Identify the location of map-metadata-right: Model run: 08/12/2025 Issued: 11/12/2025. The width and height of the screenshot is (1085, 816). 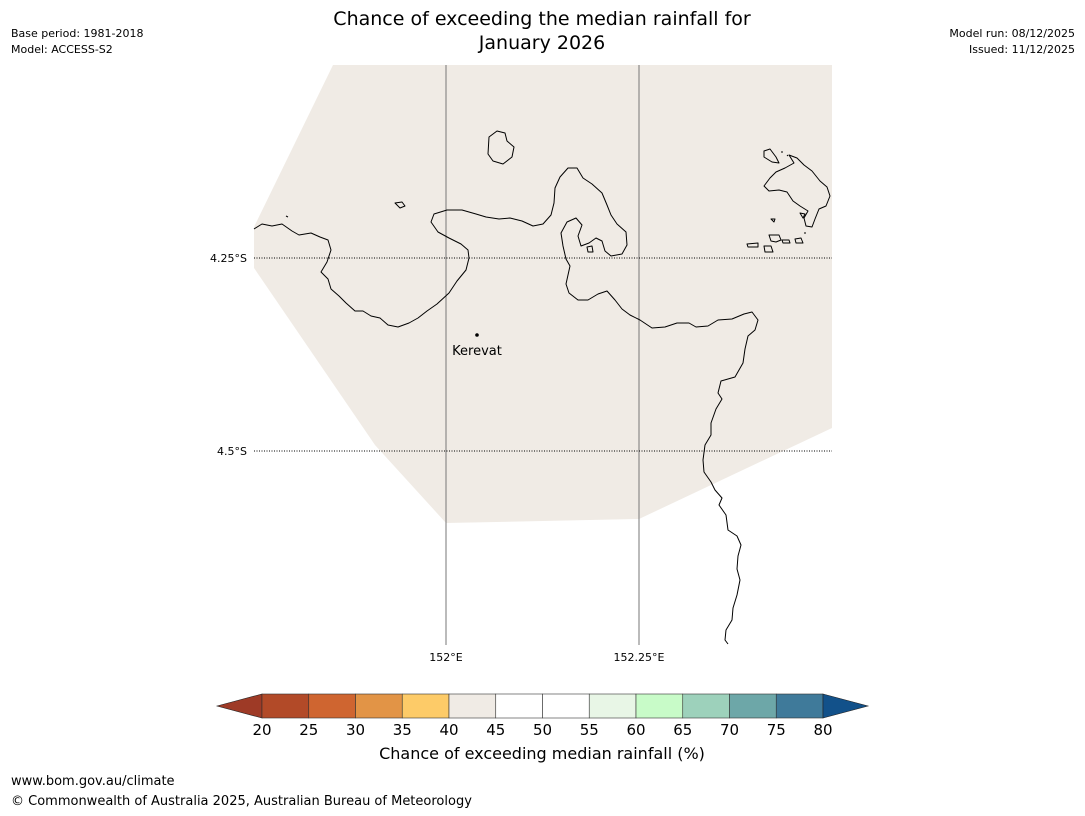
(1012, 42).